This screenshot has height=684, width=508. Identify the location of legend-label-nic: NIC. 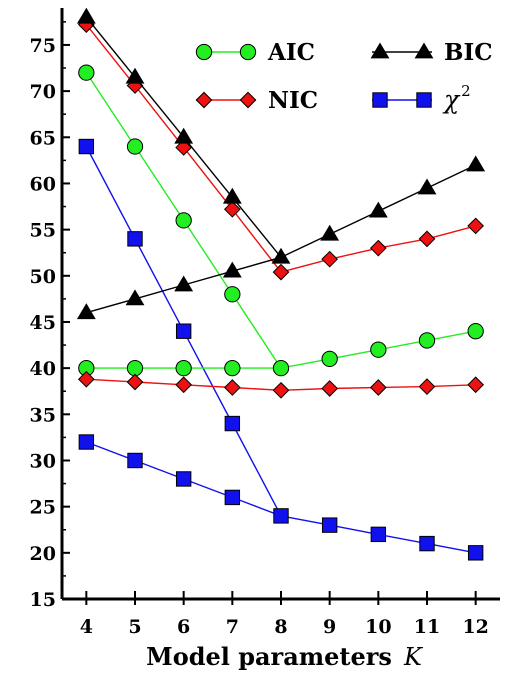
(293, 100).